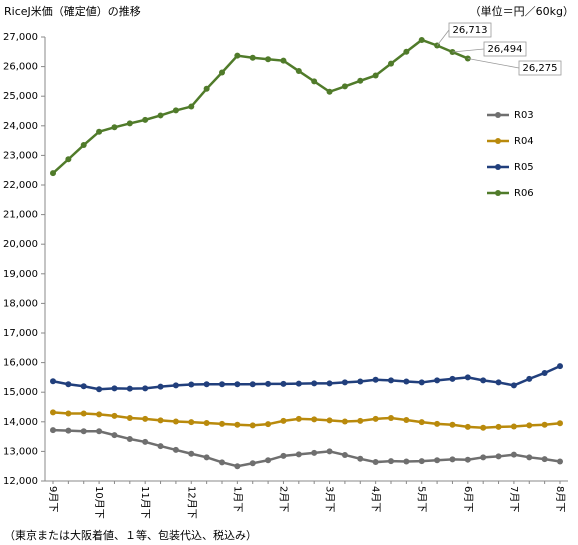 The image size is (578, 545). Describe the element at coordinates (72, 11) in the screenshot. I see `chart-title: RiceJ米価（確定値）の推移` at that location.